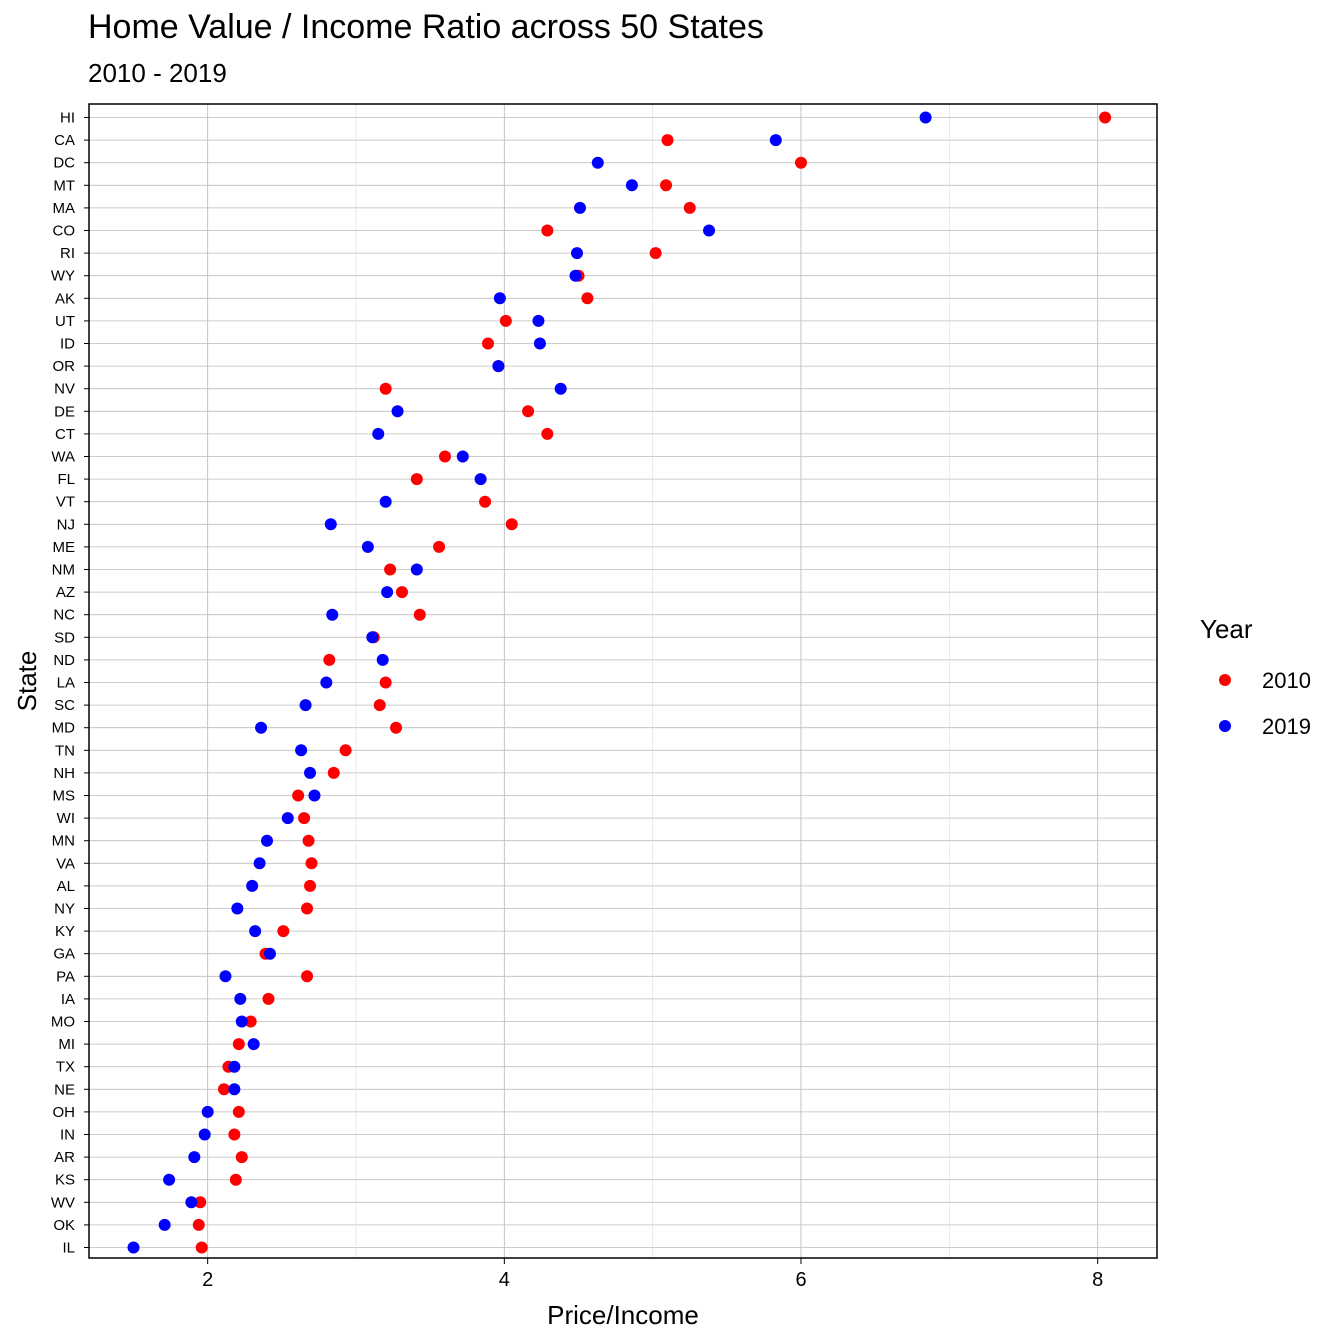 The height and width of the screenshot is (1344, 1344). I want to click on point-2019-HI, so click(925, 117).